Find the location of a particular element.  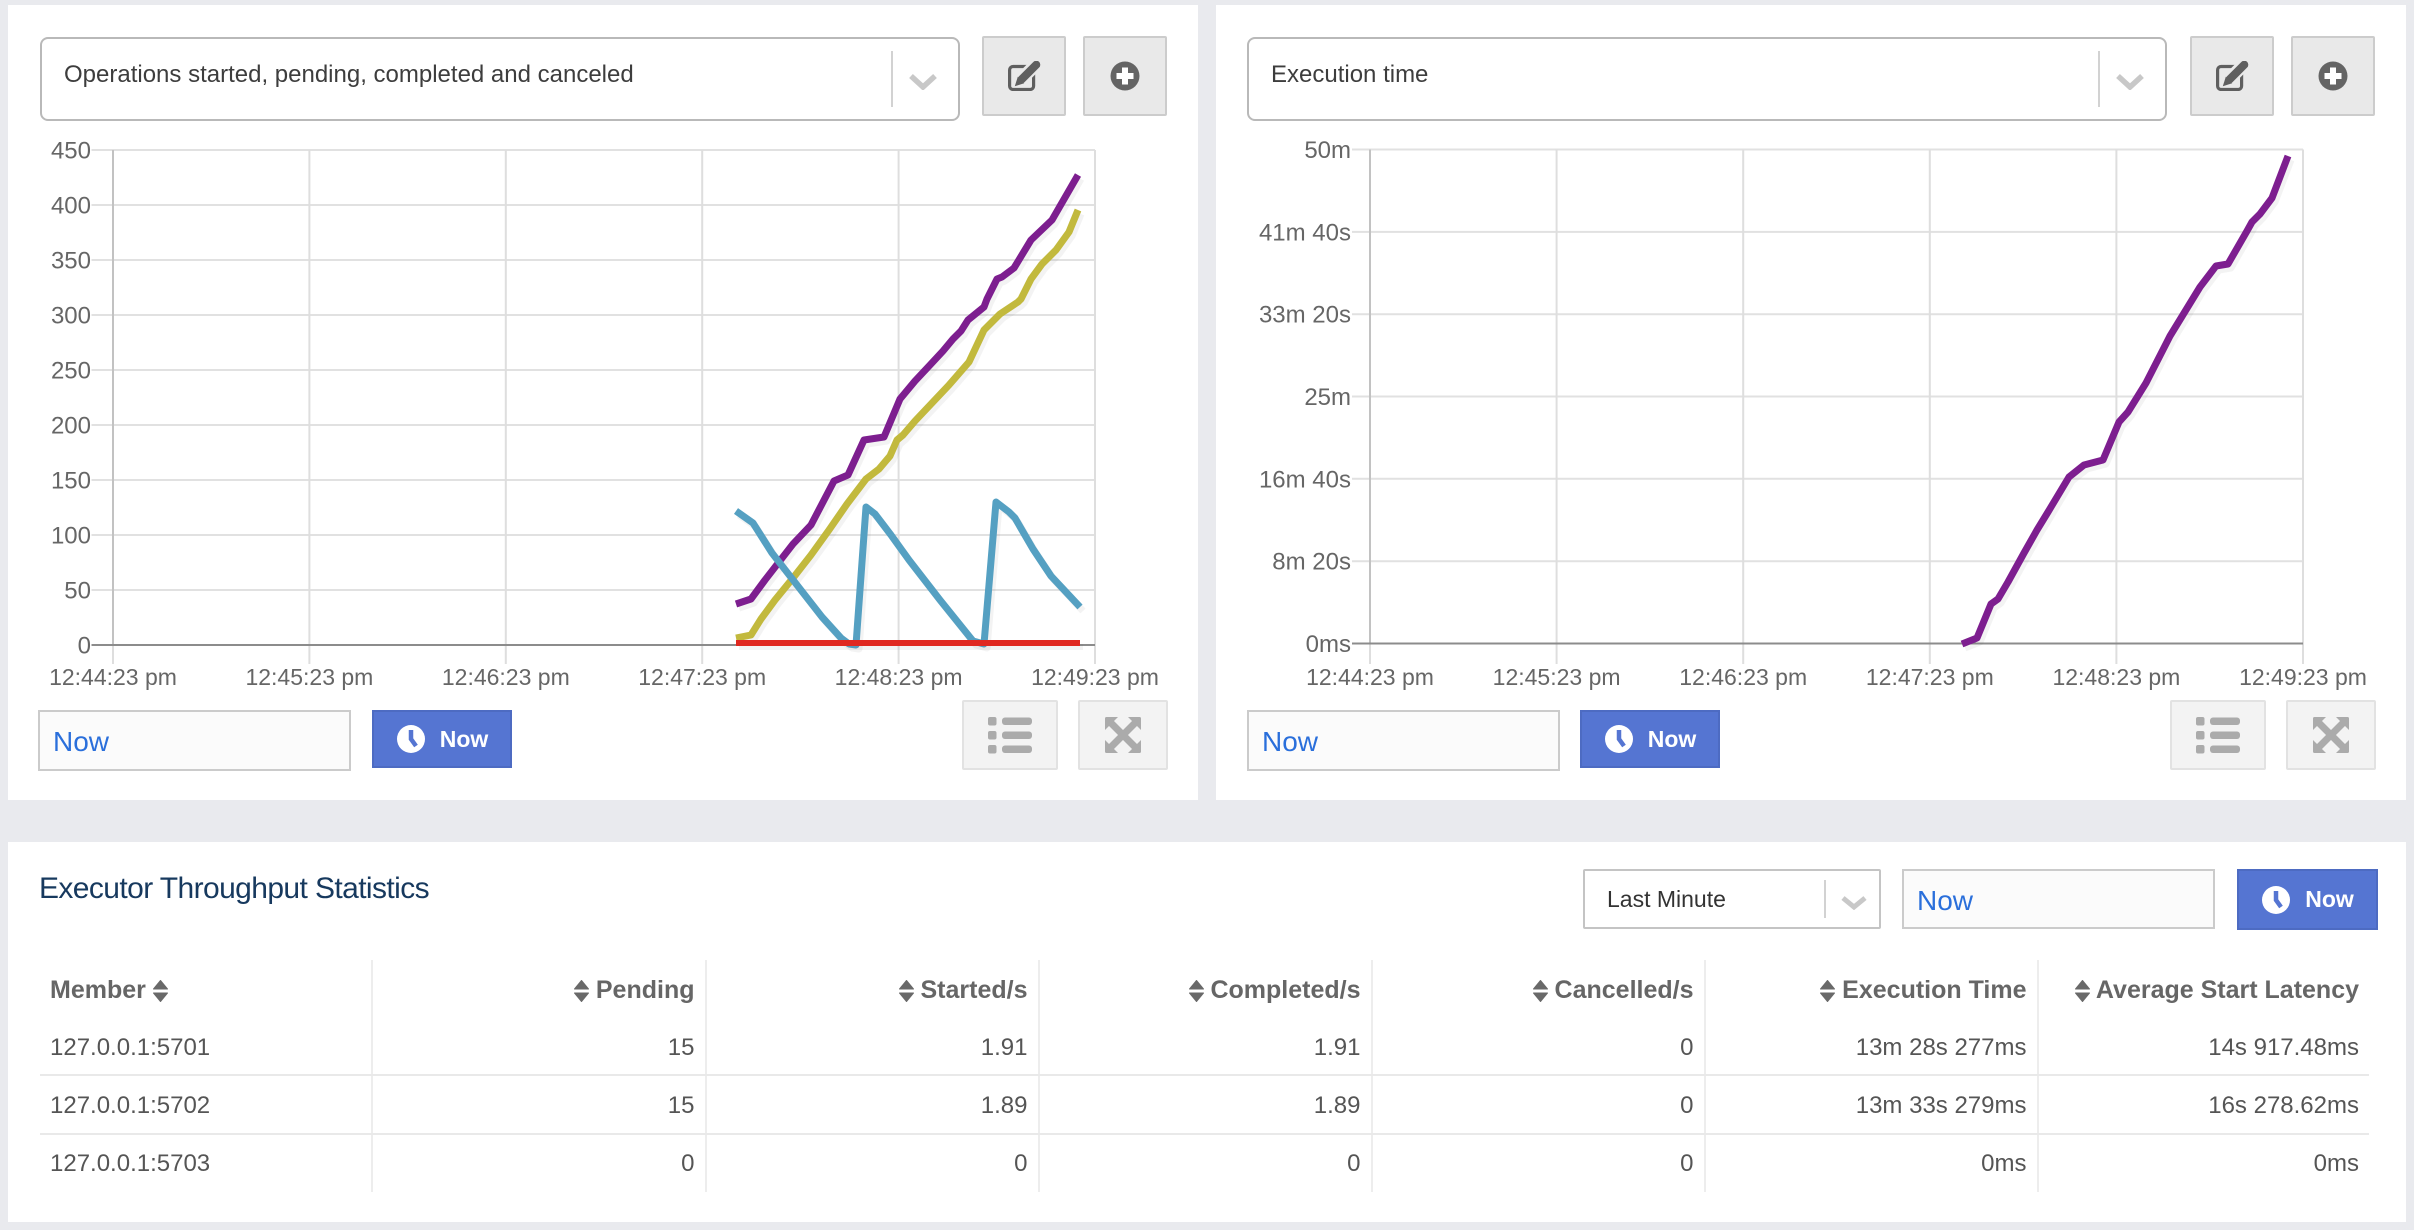

svg-text: 0ms is located at coordinates (1328, 644).